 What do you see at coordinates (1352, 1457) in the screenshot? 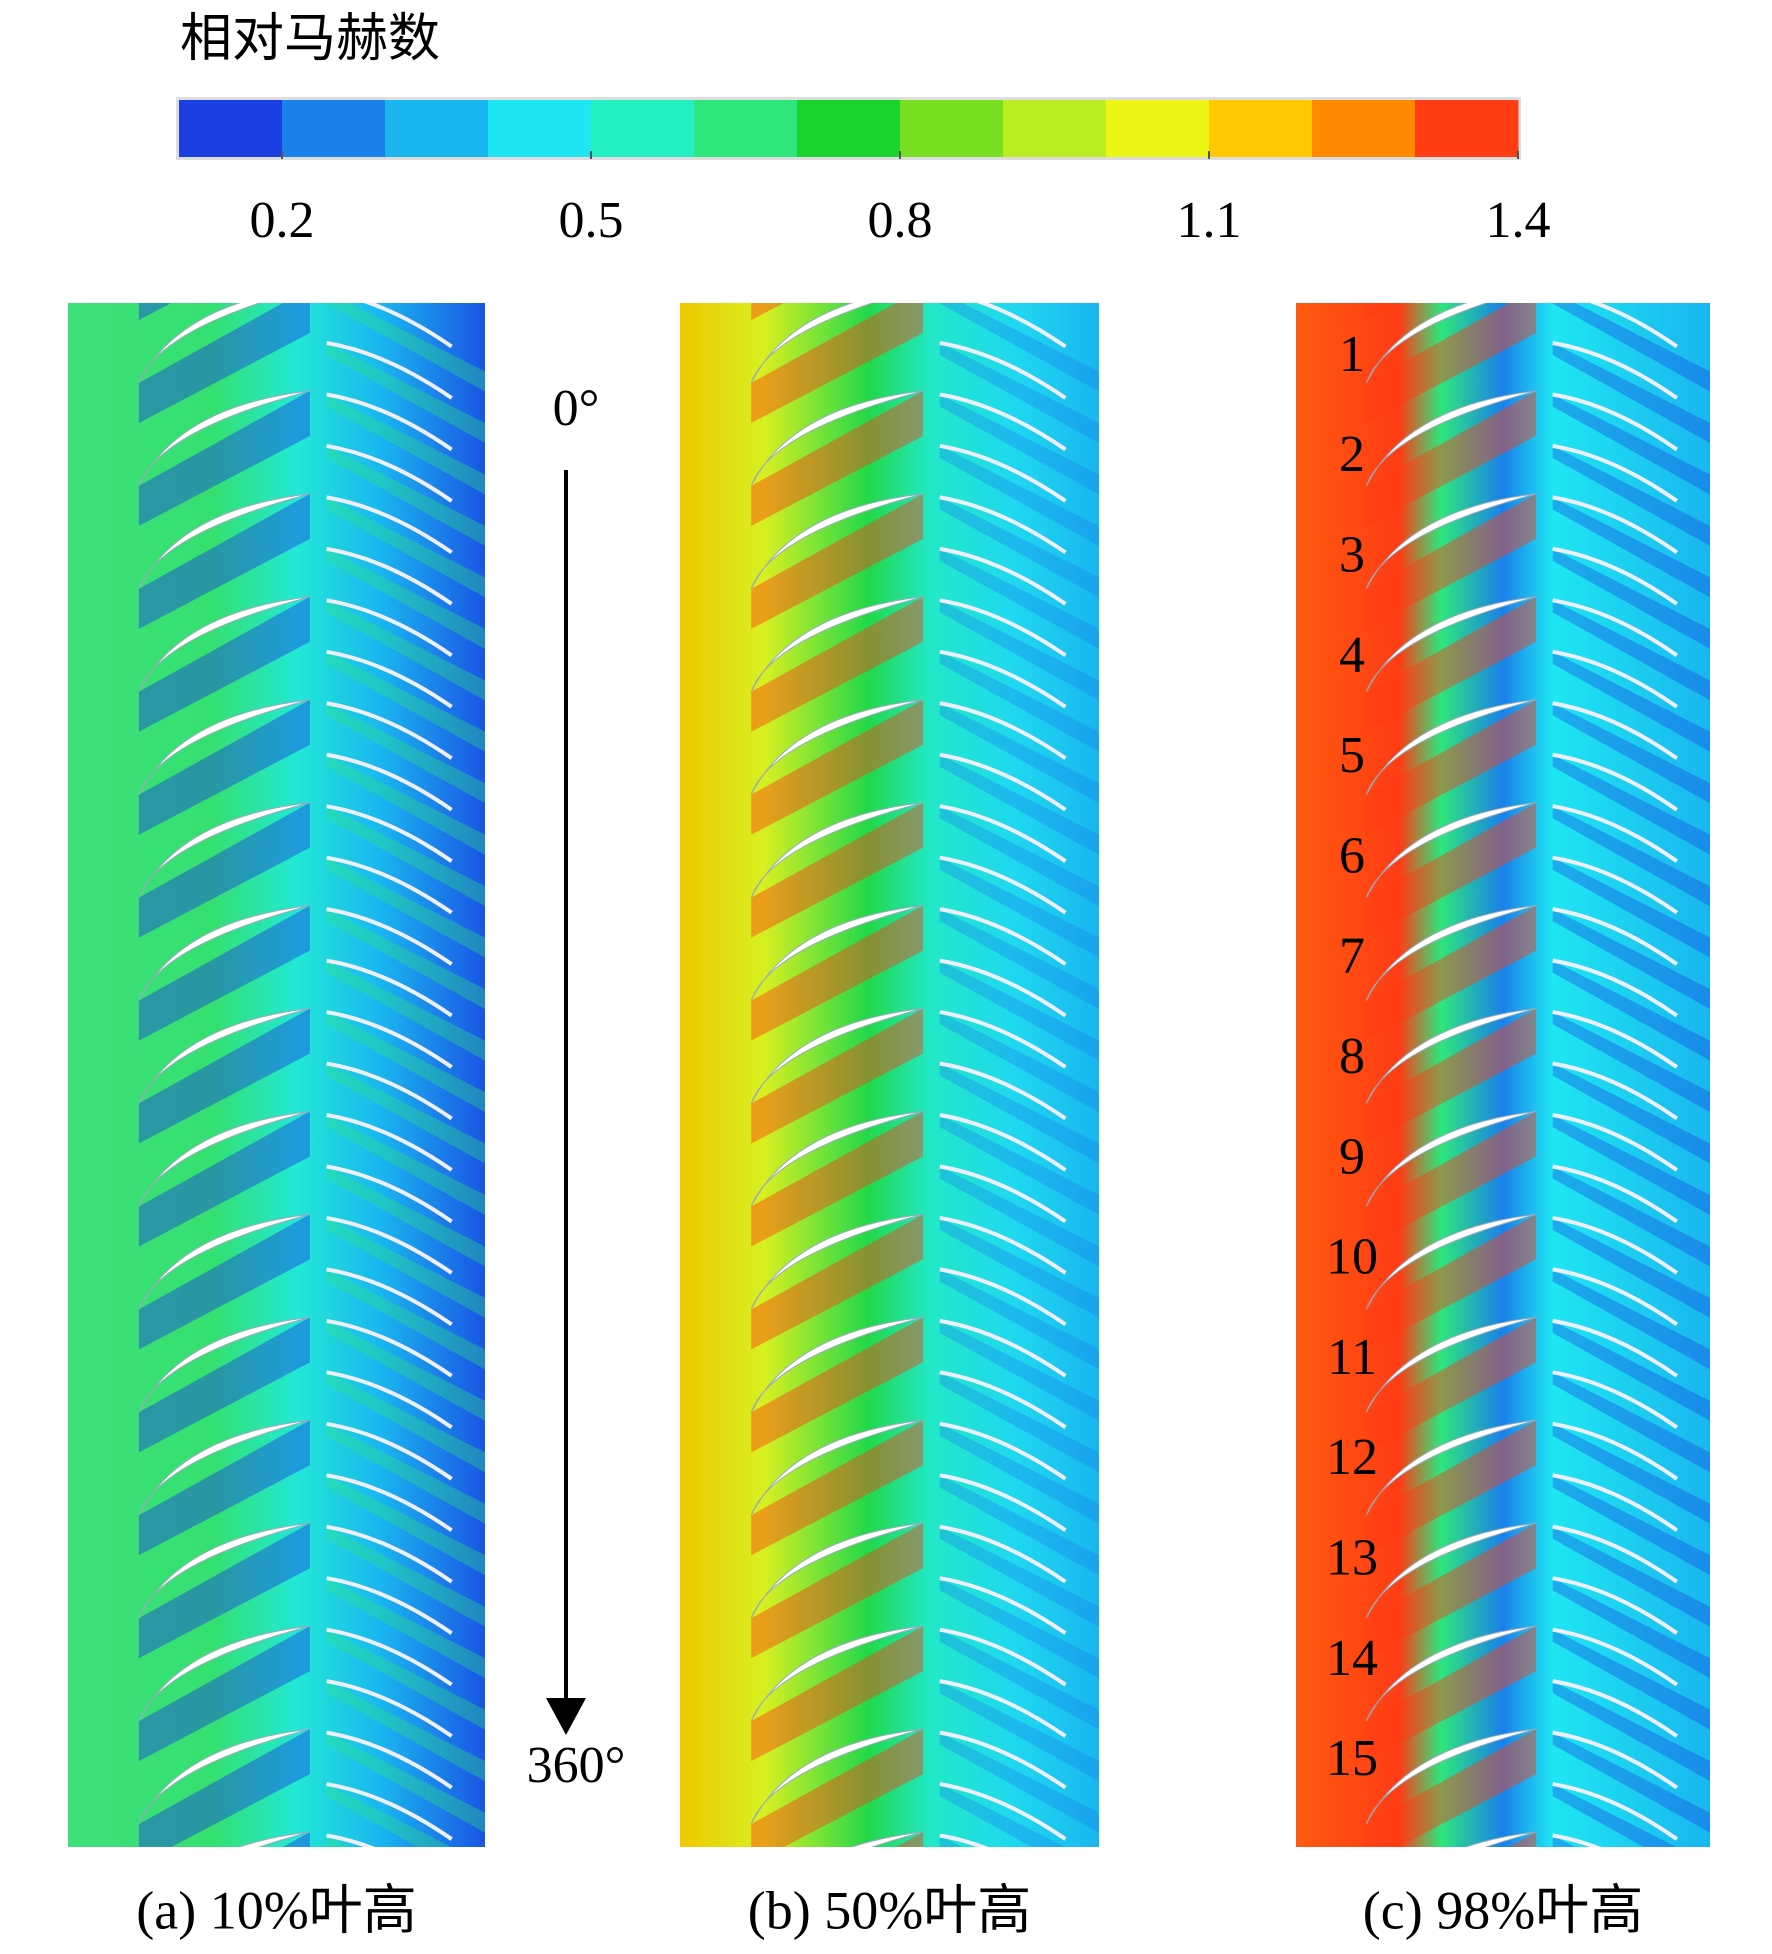
I see `blade-number: 12` at bounding box center [1352, 1457].